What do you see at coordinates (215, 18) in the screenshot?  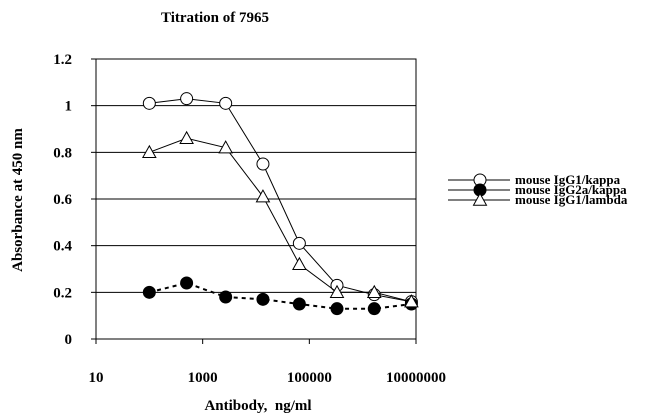 I see `chart-title: Titration of 7965` at bounding box center [215, 18].